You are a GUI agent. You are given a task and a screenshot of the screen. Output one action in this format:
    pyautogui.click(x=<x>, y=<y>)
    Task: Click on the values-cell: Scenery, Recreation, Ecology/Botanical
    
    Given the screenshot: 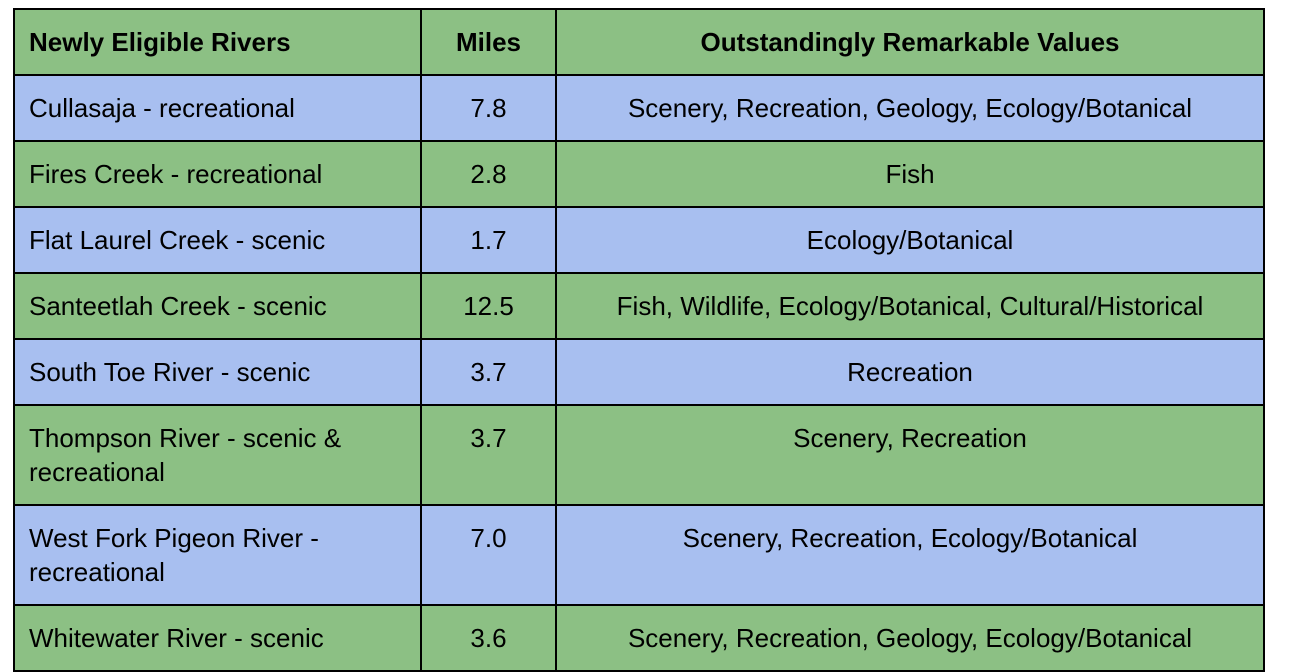 What is the action you would take?
    pyautogui.click(x=910, y=555)
    